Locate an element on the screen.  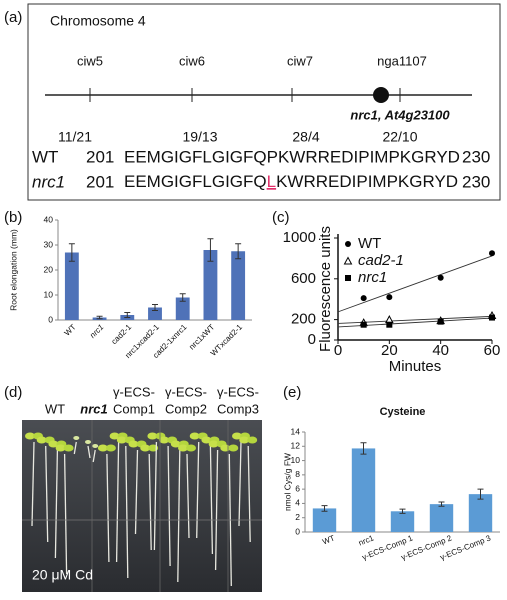
sequence-segment: KWRREDIPIMPKGRYD is located at coordinates (367, 181).